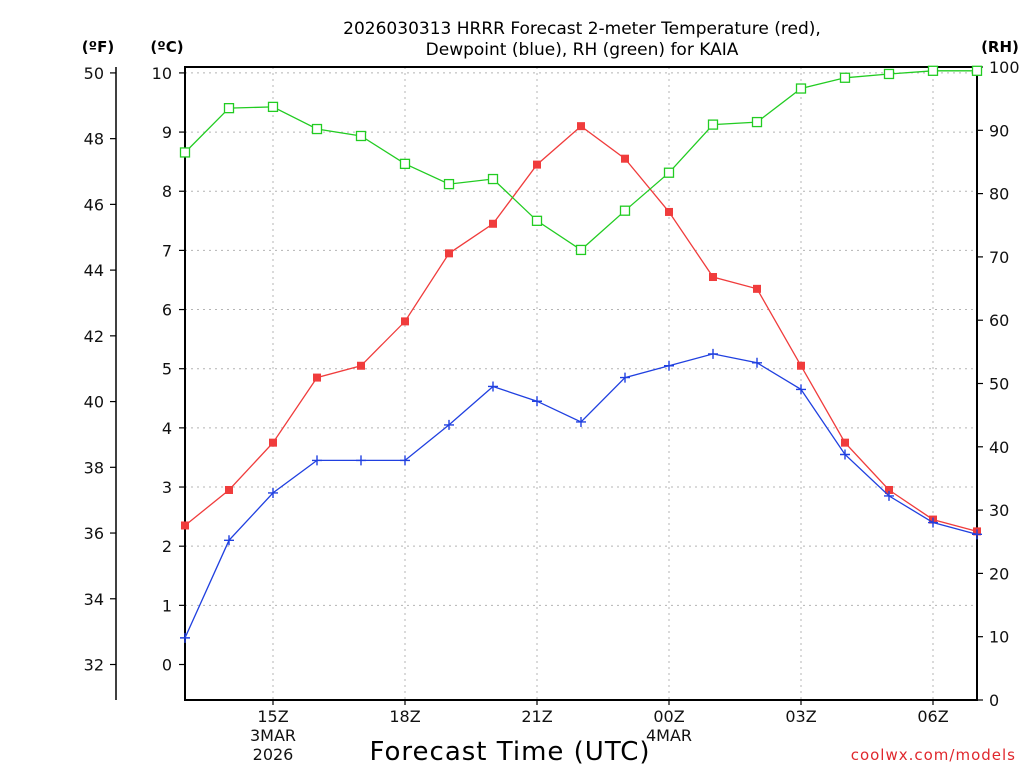 The height and width of the screenshot is (768, 1024). Describe the element at coordinates (167, 132) in the screenshot. I see `celsius-tick-label: 9` at that location.